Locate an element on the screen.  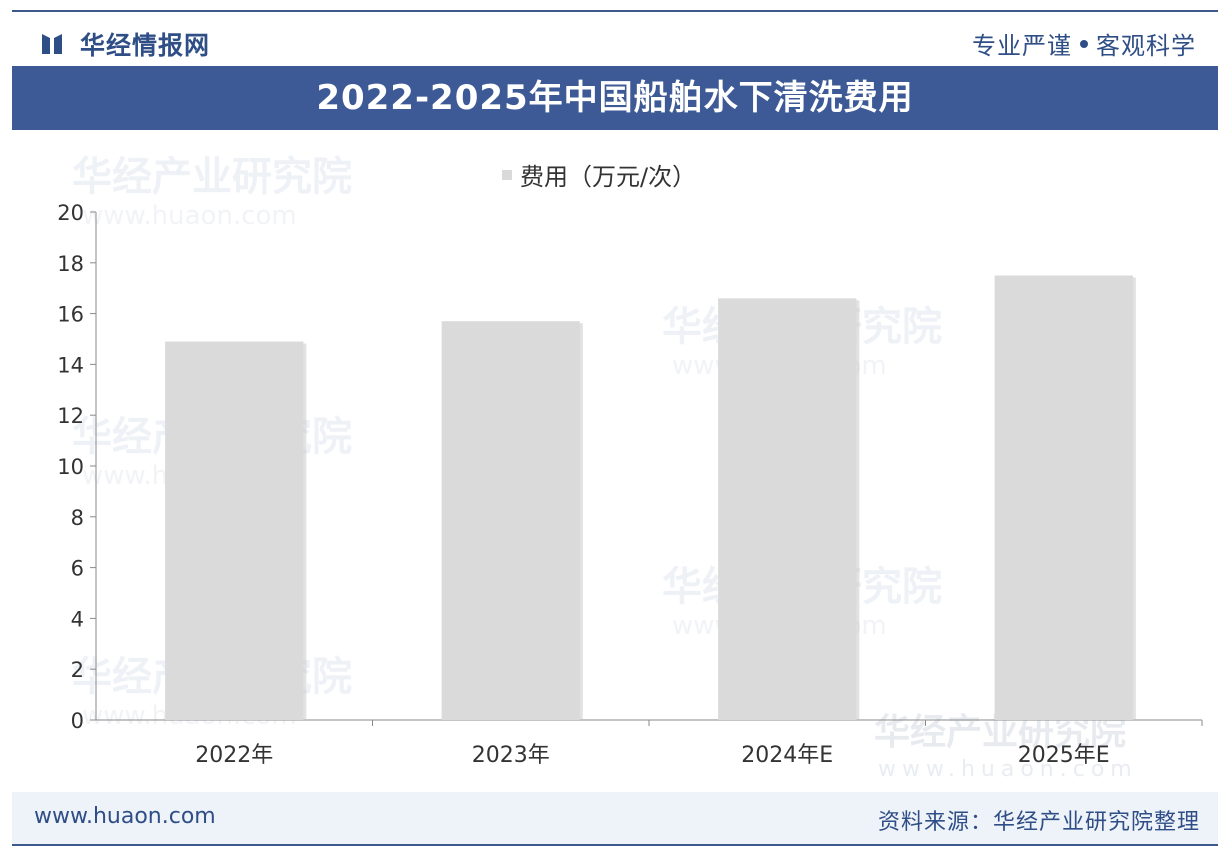
brand-name: 华经情报网 is located at coordinates (145, 45).